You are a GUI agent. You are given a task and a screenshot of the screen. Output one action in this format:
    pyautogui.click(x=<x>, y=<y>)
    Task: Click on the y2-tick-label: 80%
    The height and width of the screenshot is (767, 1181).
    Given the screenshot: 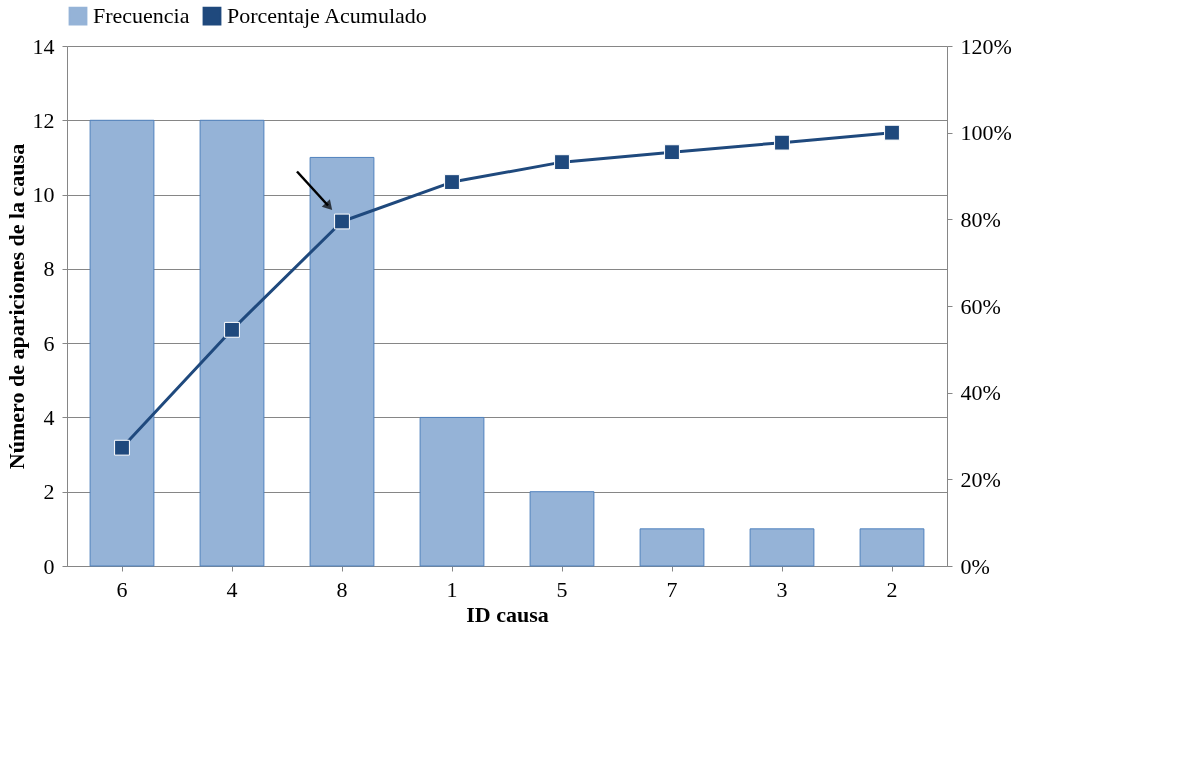 What is the action you would take?
    pyautogui.click(x=980, y=219)
    